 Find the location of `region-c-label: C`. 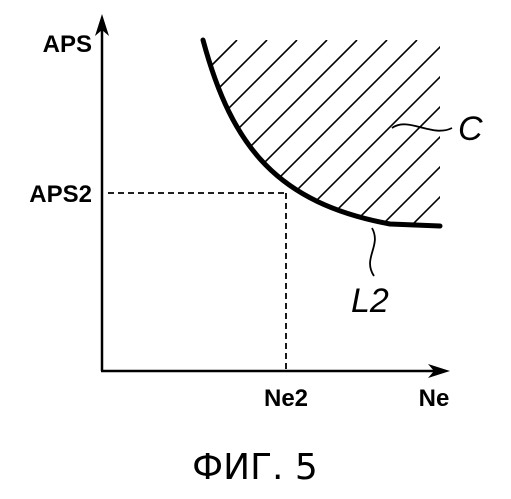

region-c-label: C is located at coordinates (470, 129).